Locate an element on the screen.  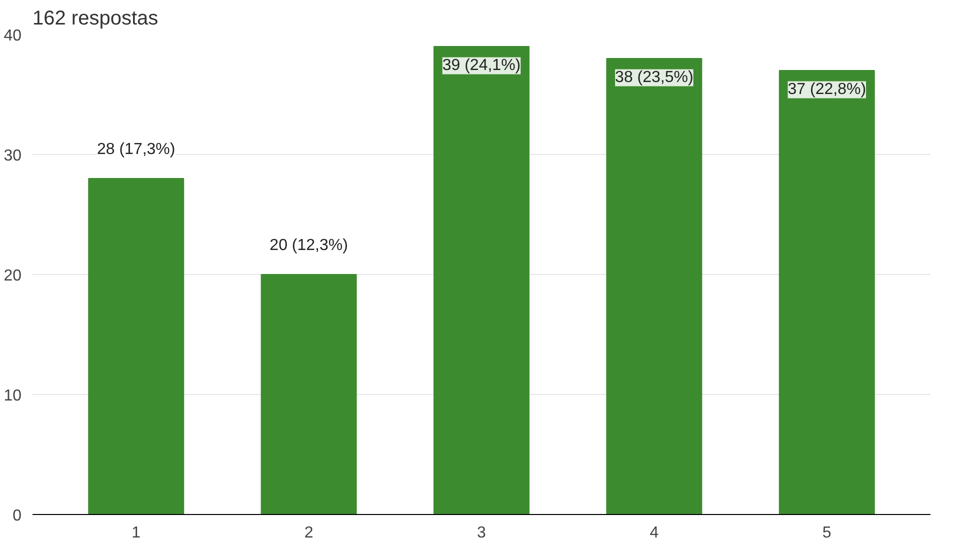
x-tick-label: 5 is located at coordinates (827, 533).